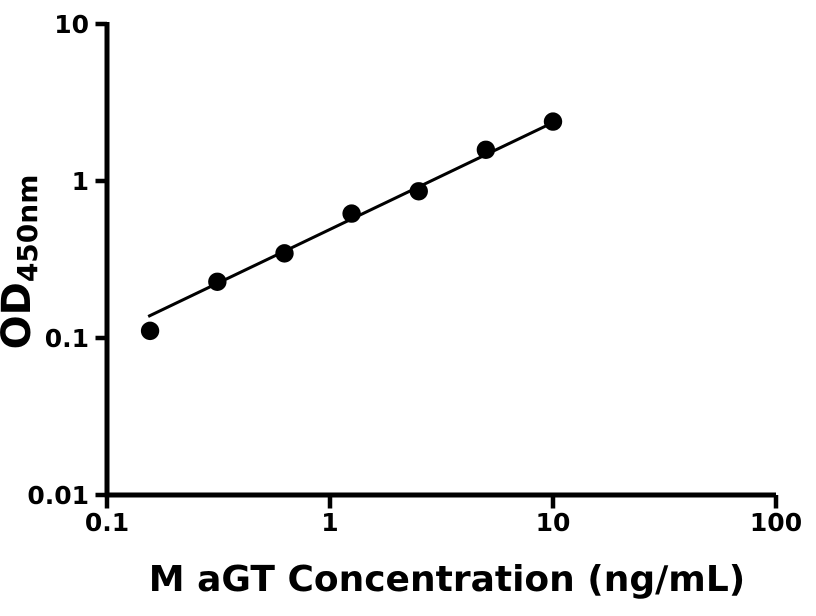 This screenshot has height=616, width=816. I want to click on y-axis-title-subscript: 450nm, so click(27, 229).